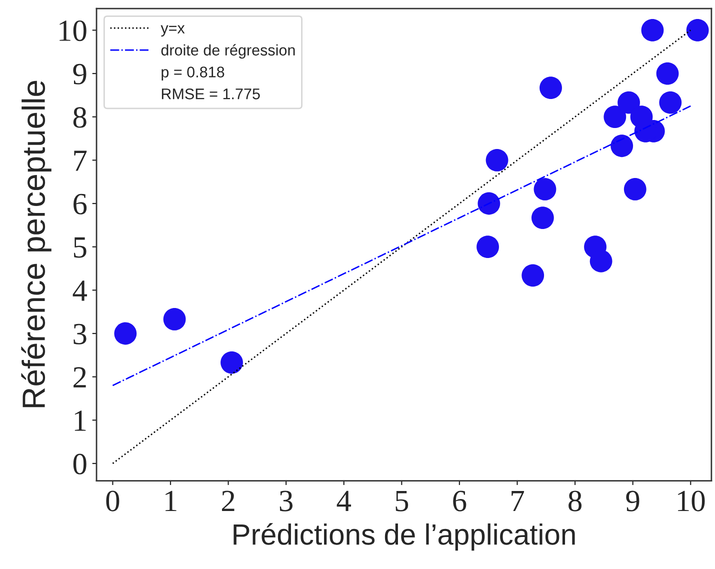 This screenshot has height=569, width=715. What do you see at coordinates (286, 501) in the screenshot?
I see `x-tick-label: 3` at bounding box center [286, 501].